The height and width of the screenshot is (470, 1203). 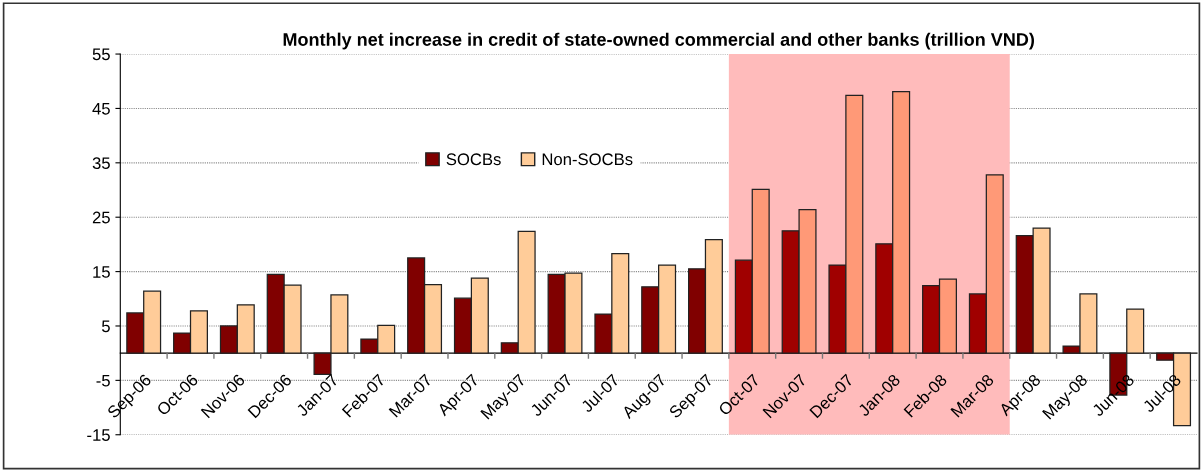 I want to click on y-tick-label: 25, so click(x=101, y=217).